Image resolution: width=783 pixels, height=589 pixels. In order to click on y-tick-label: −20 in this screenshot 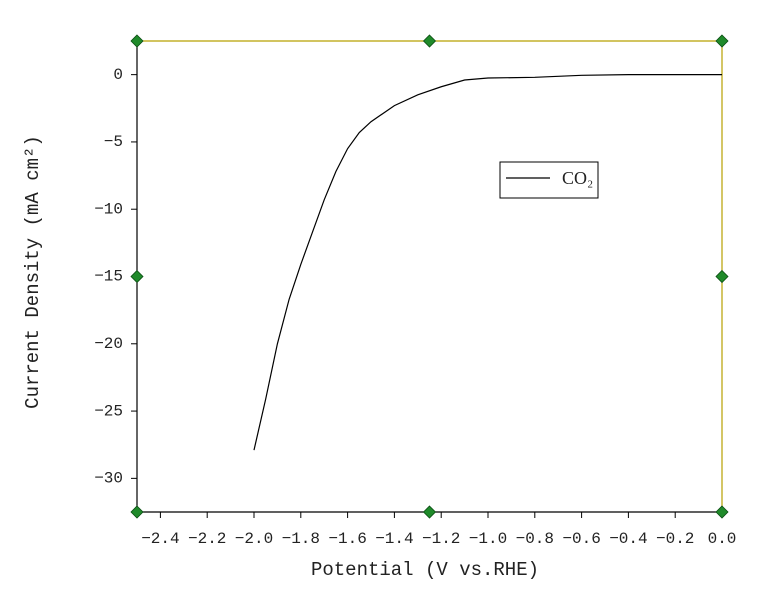, I will do `click(108, 344)`.